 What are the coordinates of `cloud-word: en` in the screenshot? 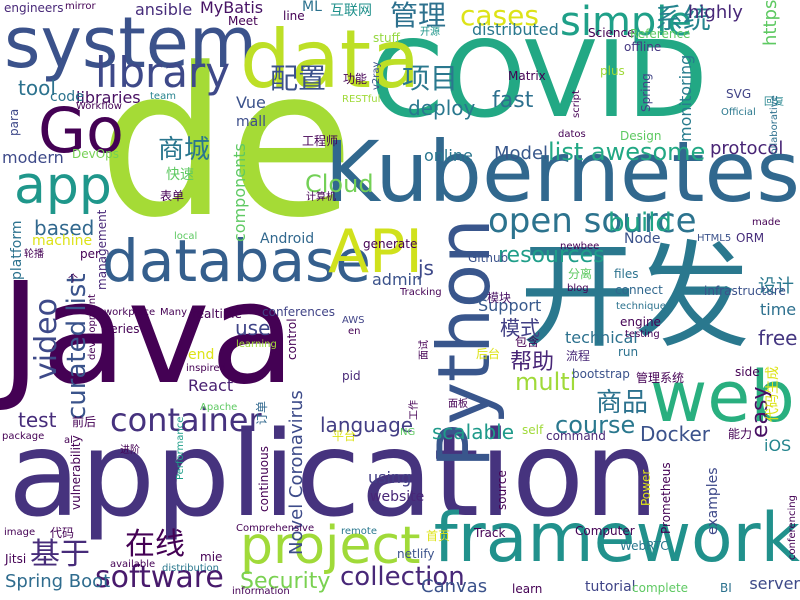 It's located at (354, 331).